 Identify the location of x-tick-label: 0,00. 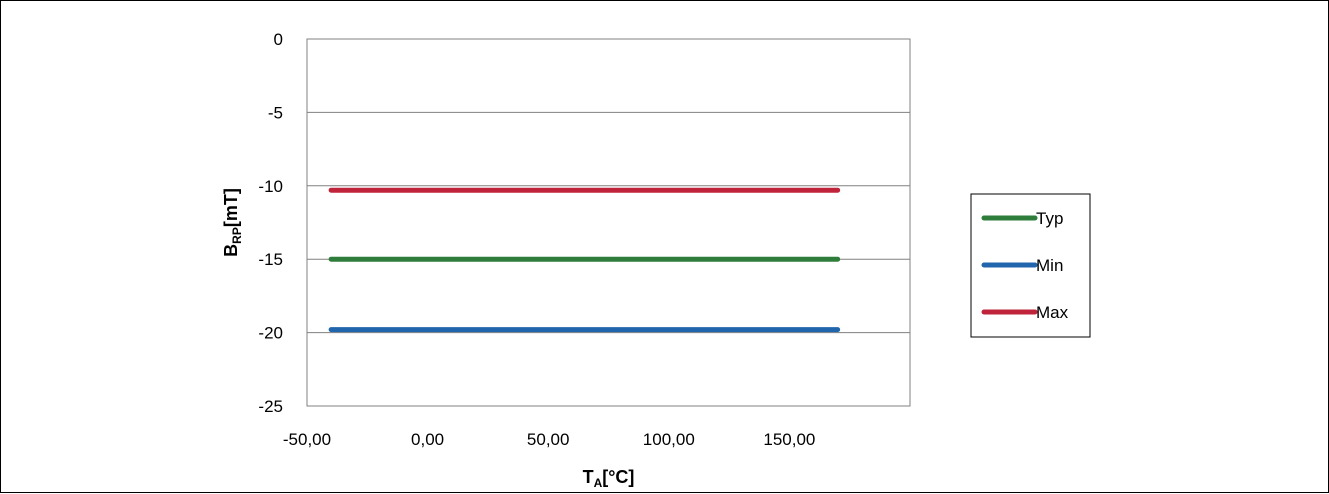
(427, 439).